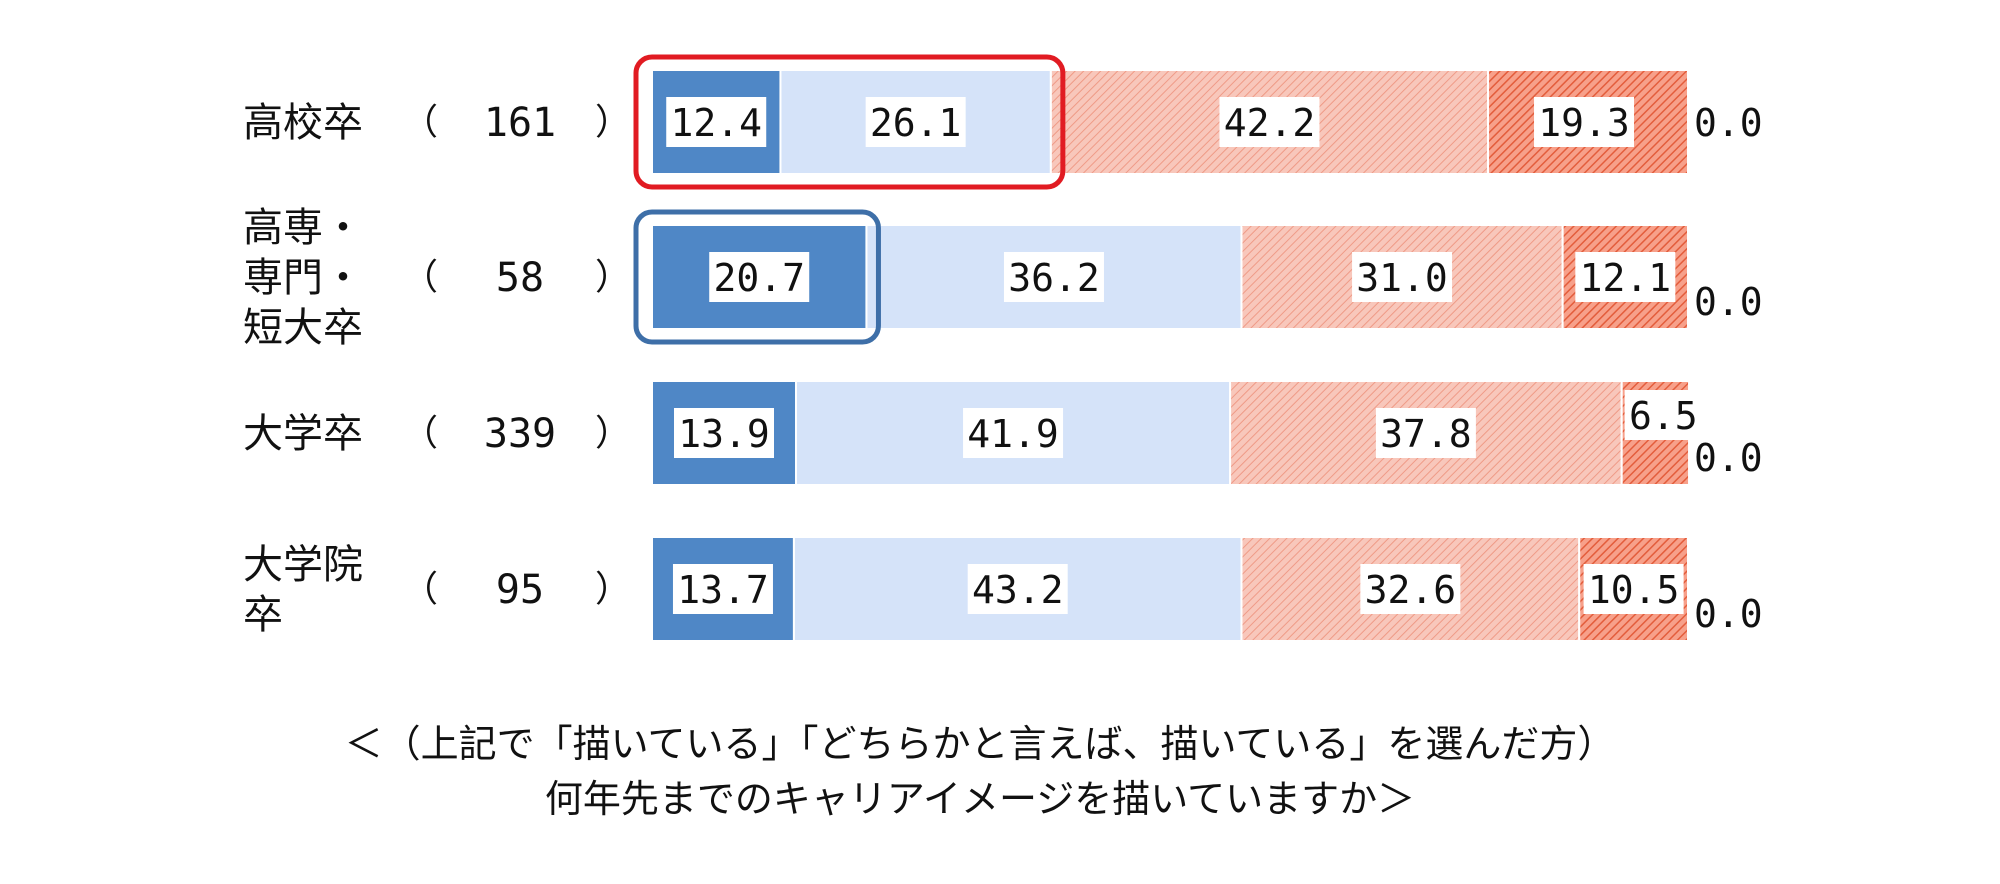  I want to click on category-label: 大学院, so click(303, 565).